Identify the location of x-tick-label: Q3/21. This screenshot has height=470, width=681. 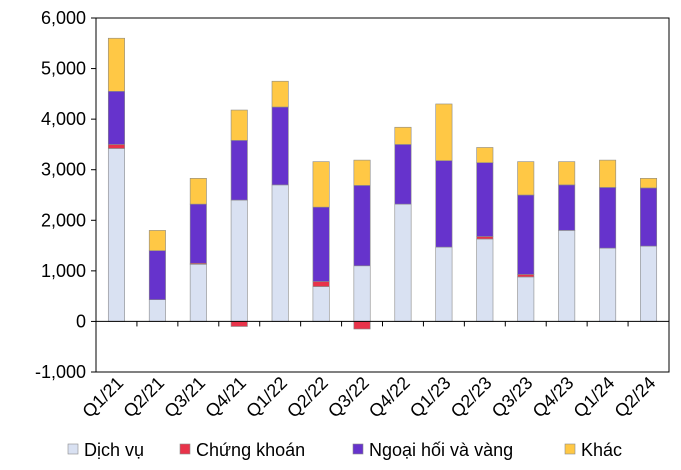
(184, 397).